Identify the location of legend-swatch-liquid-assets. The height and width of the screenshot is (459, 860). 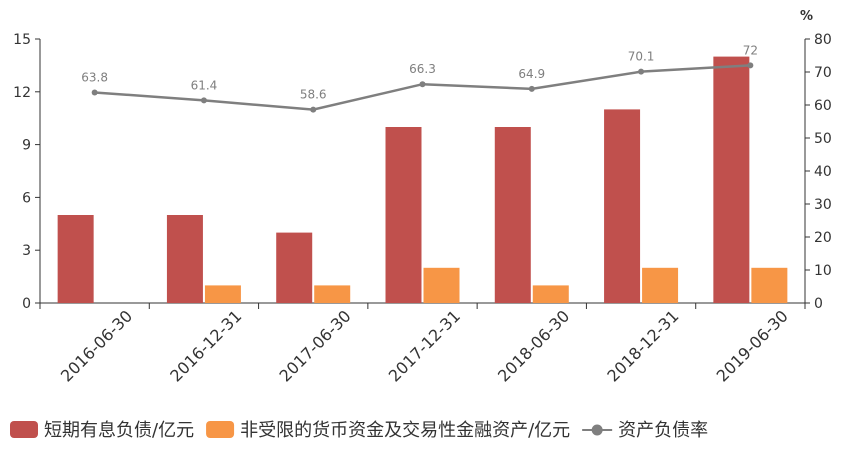
(220, 429).